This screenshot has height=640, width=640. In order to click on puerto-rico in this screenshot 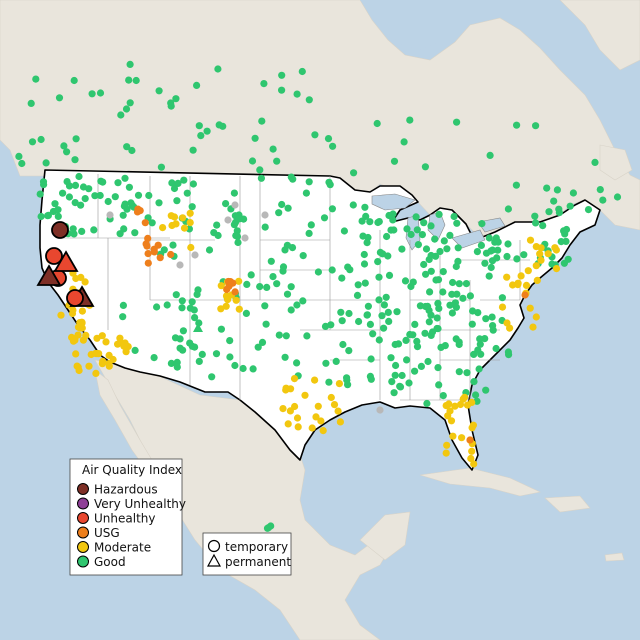, I will do `click(614, 557)`.